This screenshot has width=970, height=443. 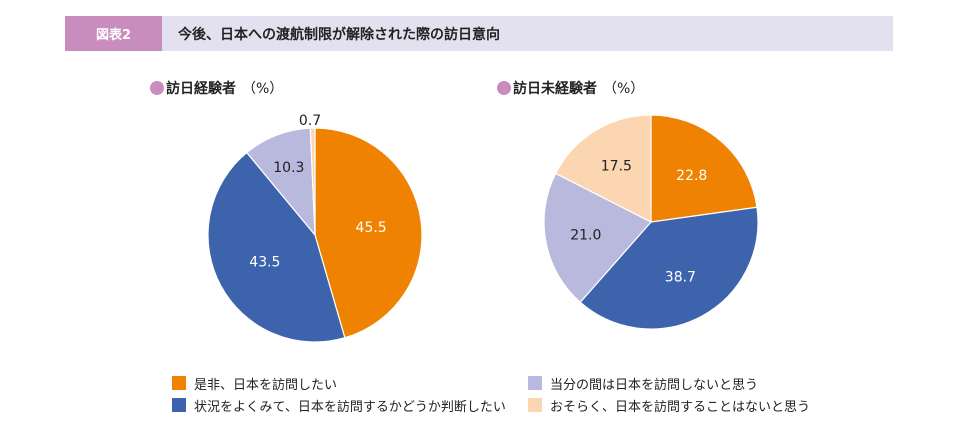 I want to click on legend-label: 当分の間は日本を訪問しないと思う, so click(x=654, y=385).